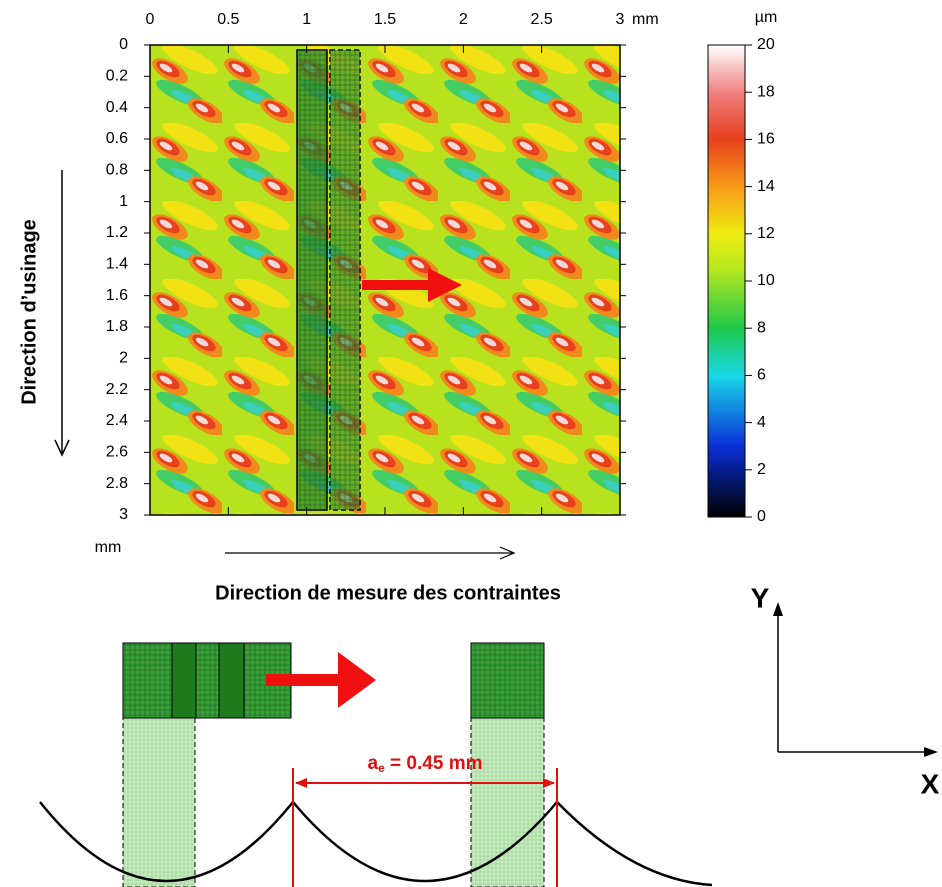 The image size is (942, 887). Describe the element at coordinates (150, 19) in the screenshot. I see `x-tick-label: 0` at that location.